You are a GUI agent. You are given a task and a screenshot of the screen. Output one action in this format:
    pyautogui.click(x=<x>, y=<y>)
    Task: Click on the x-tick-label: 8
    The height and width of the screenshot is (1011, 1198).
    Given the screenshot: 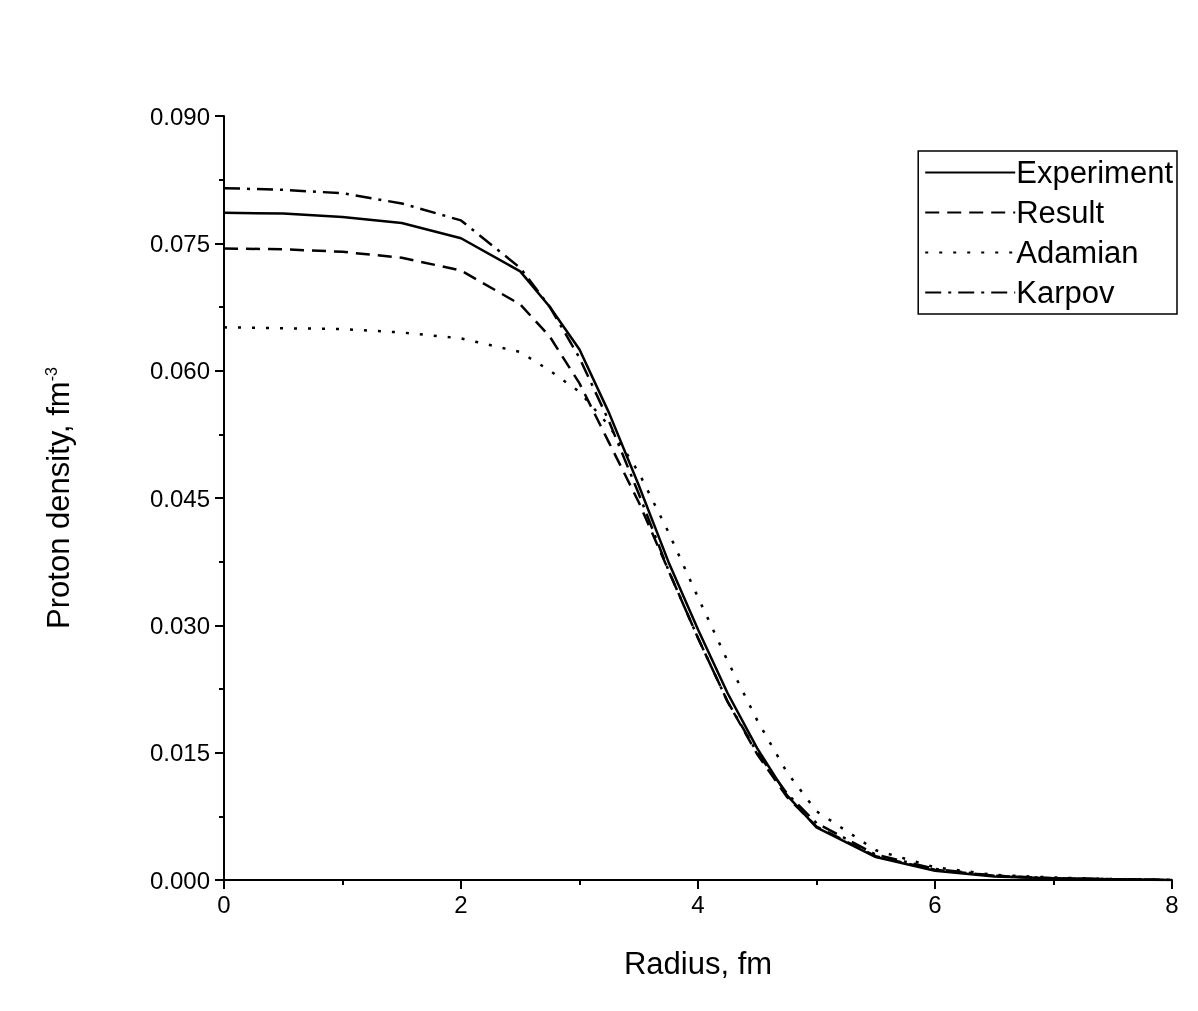 What is the action you would take?
    pyautogui.click(x=1172, y=904)
    